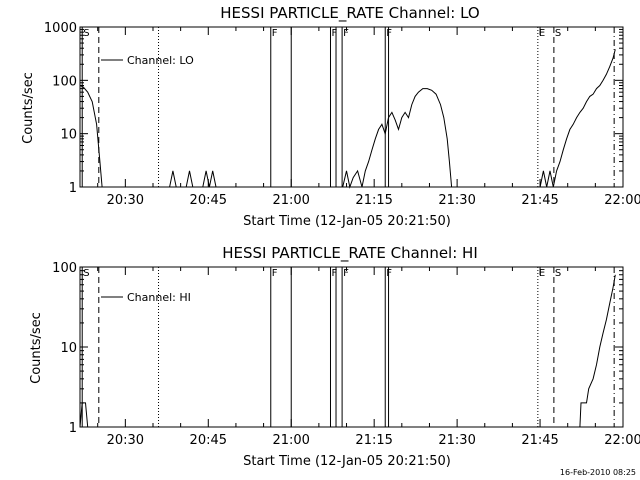 This screenshot has height=480, width=640. I want to click on panel-hi-xtick-label: 21:45, so click(539, 440).